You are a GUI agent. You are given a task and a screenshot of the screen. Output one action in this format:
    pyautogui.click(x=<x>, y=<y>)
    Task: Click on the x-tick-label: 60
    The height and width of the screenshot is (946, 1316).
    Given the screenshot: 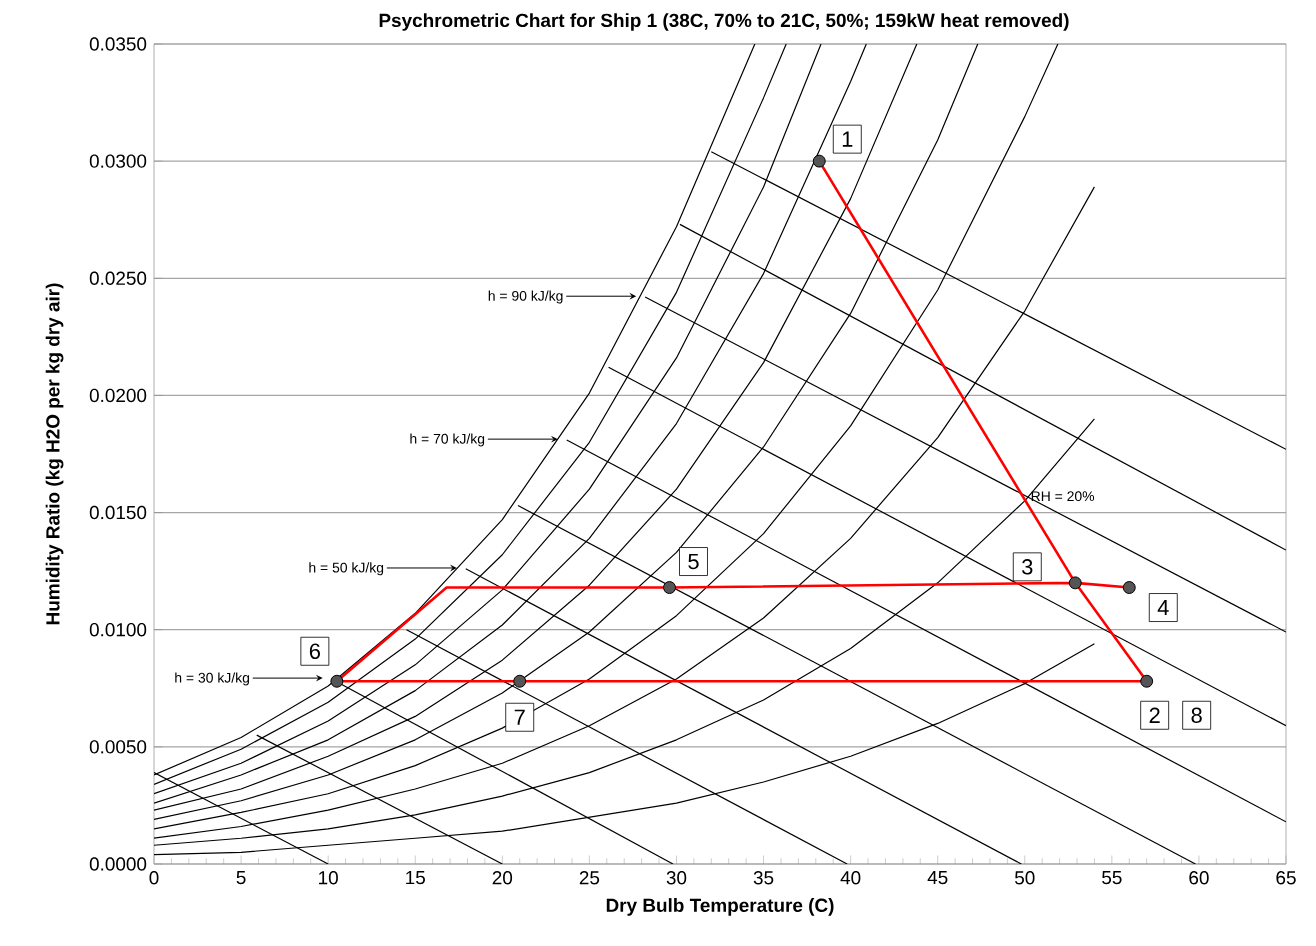 What is the action you would take?
    pyautogui.click(x=1199, y=878)
    